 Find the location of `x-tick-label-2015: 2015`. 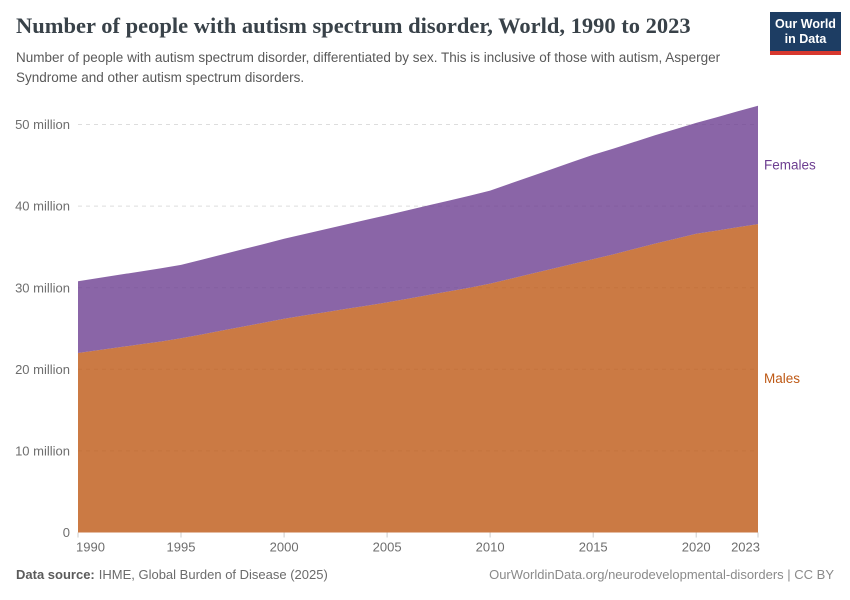

x-tick-label-2015: 2015 is located at coordinates (593, 547).